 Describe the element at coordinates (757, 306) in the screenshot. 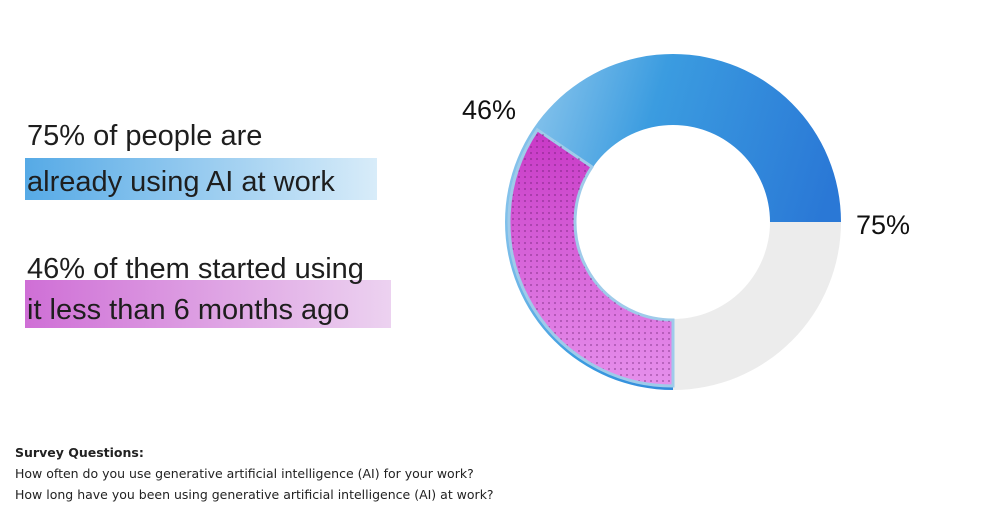

I see `donut-remainder` at that location.